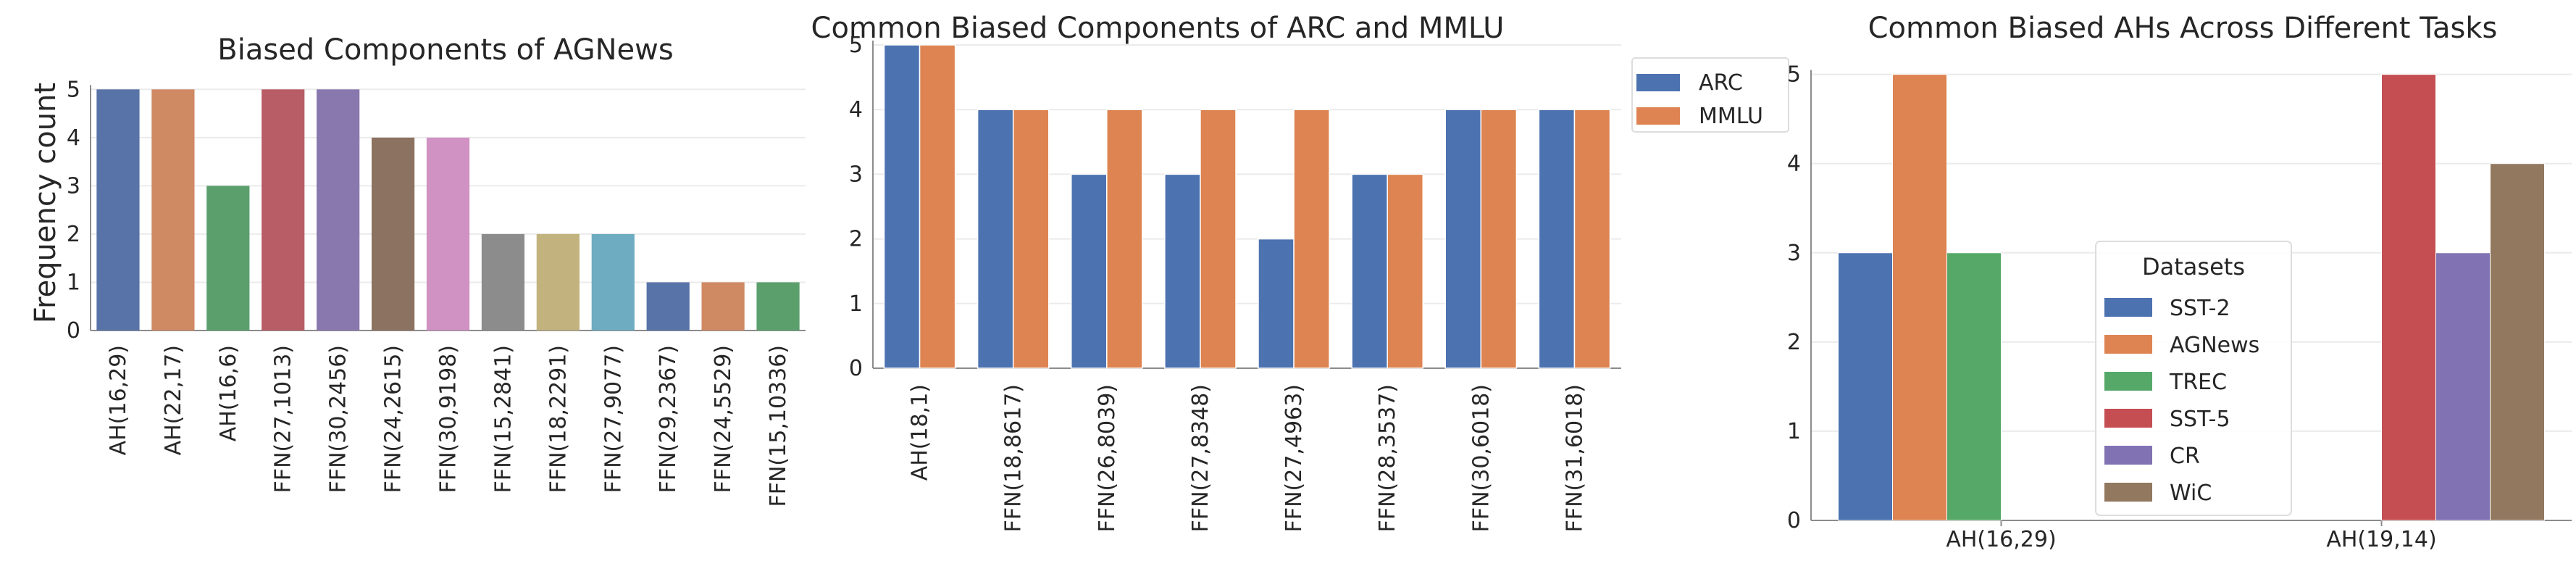  What do you see at coordinates (173, 400) in the screenshot?
I see `x-tick-label: AH(22,17)` at bounding box center [173, 400].